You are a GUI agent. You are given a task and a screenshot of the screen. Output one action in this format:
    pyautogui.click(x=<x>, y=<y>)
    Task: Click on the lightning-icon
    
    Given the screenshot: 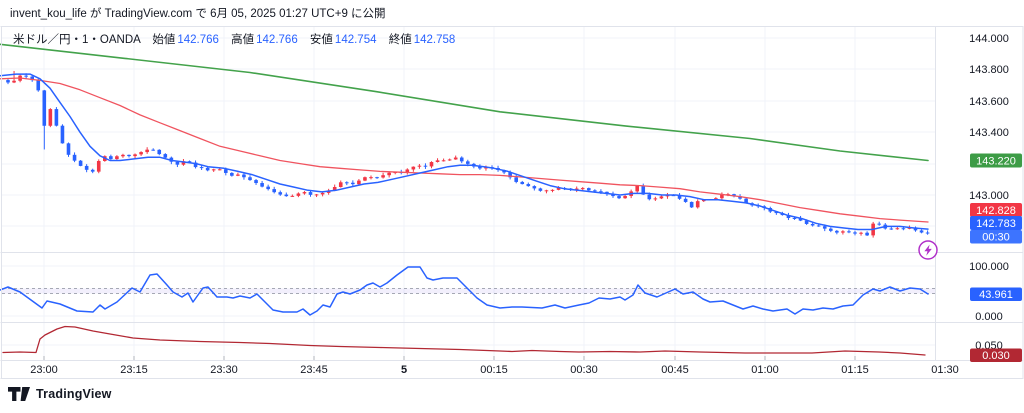 What is the action you would take?
    pyautogui.click(x=928, y=250)
    